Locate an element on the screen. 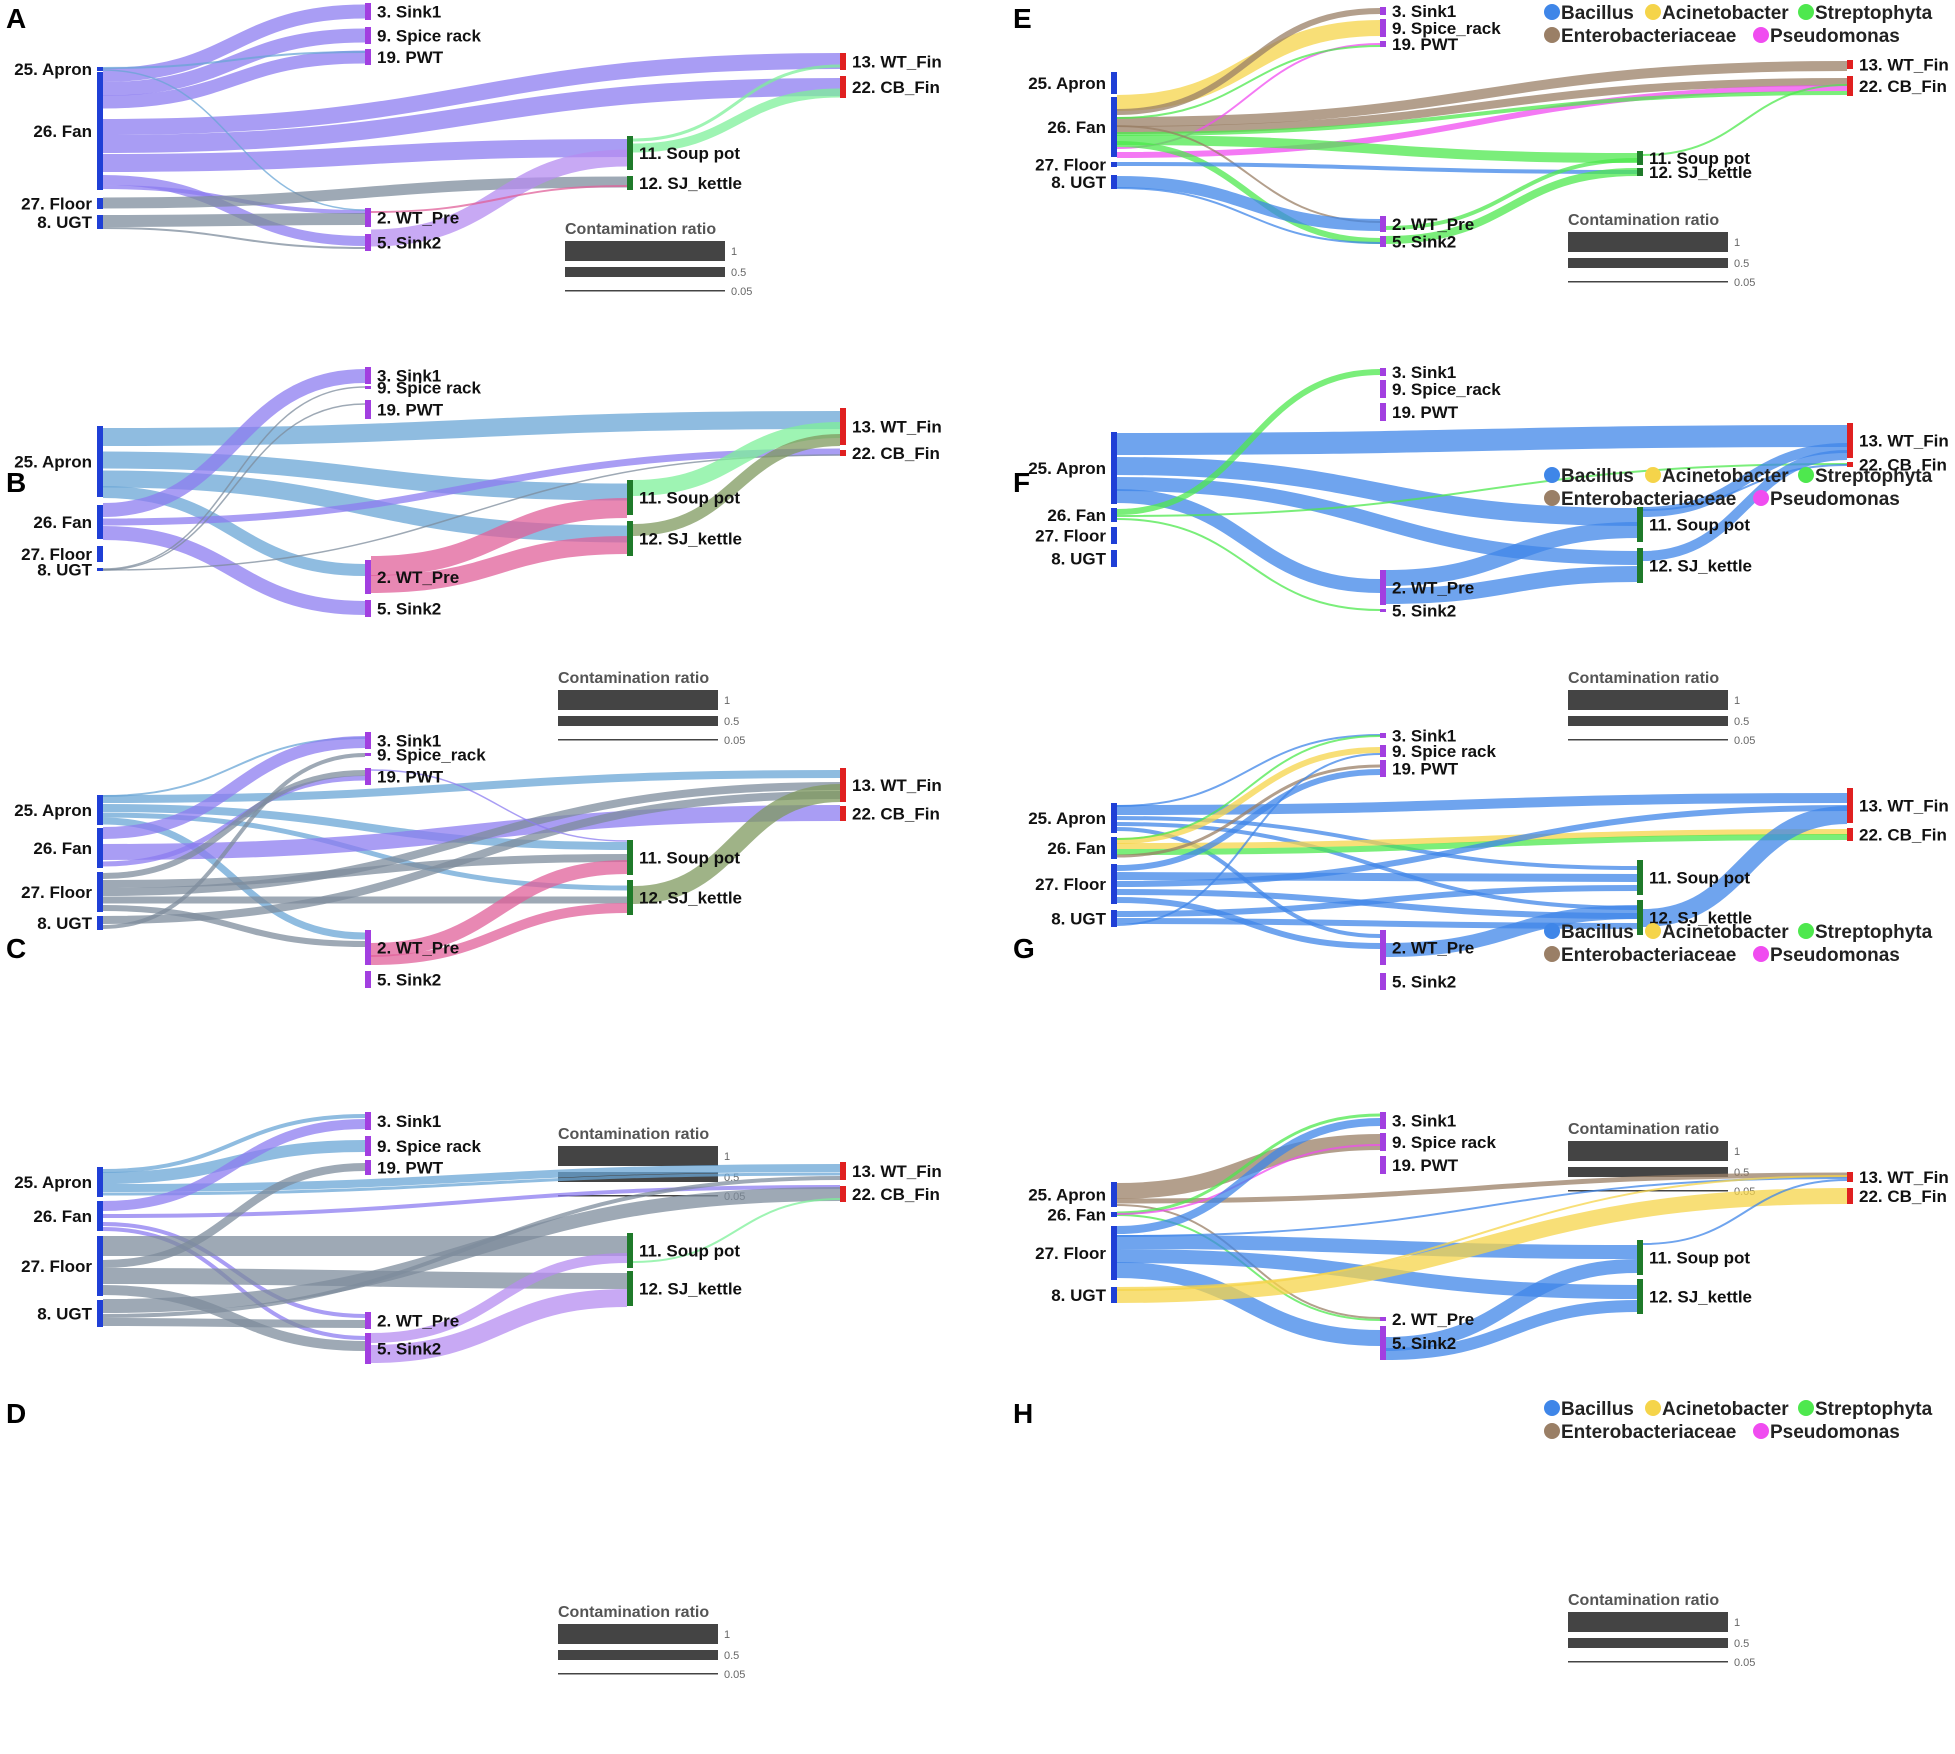  taxa-label: Acinetobacter is located at coordinates (1725, 476).